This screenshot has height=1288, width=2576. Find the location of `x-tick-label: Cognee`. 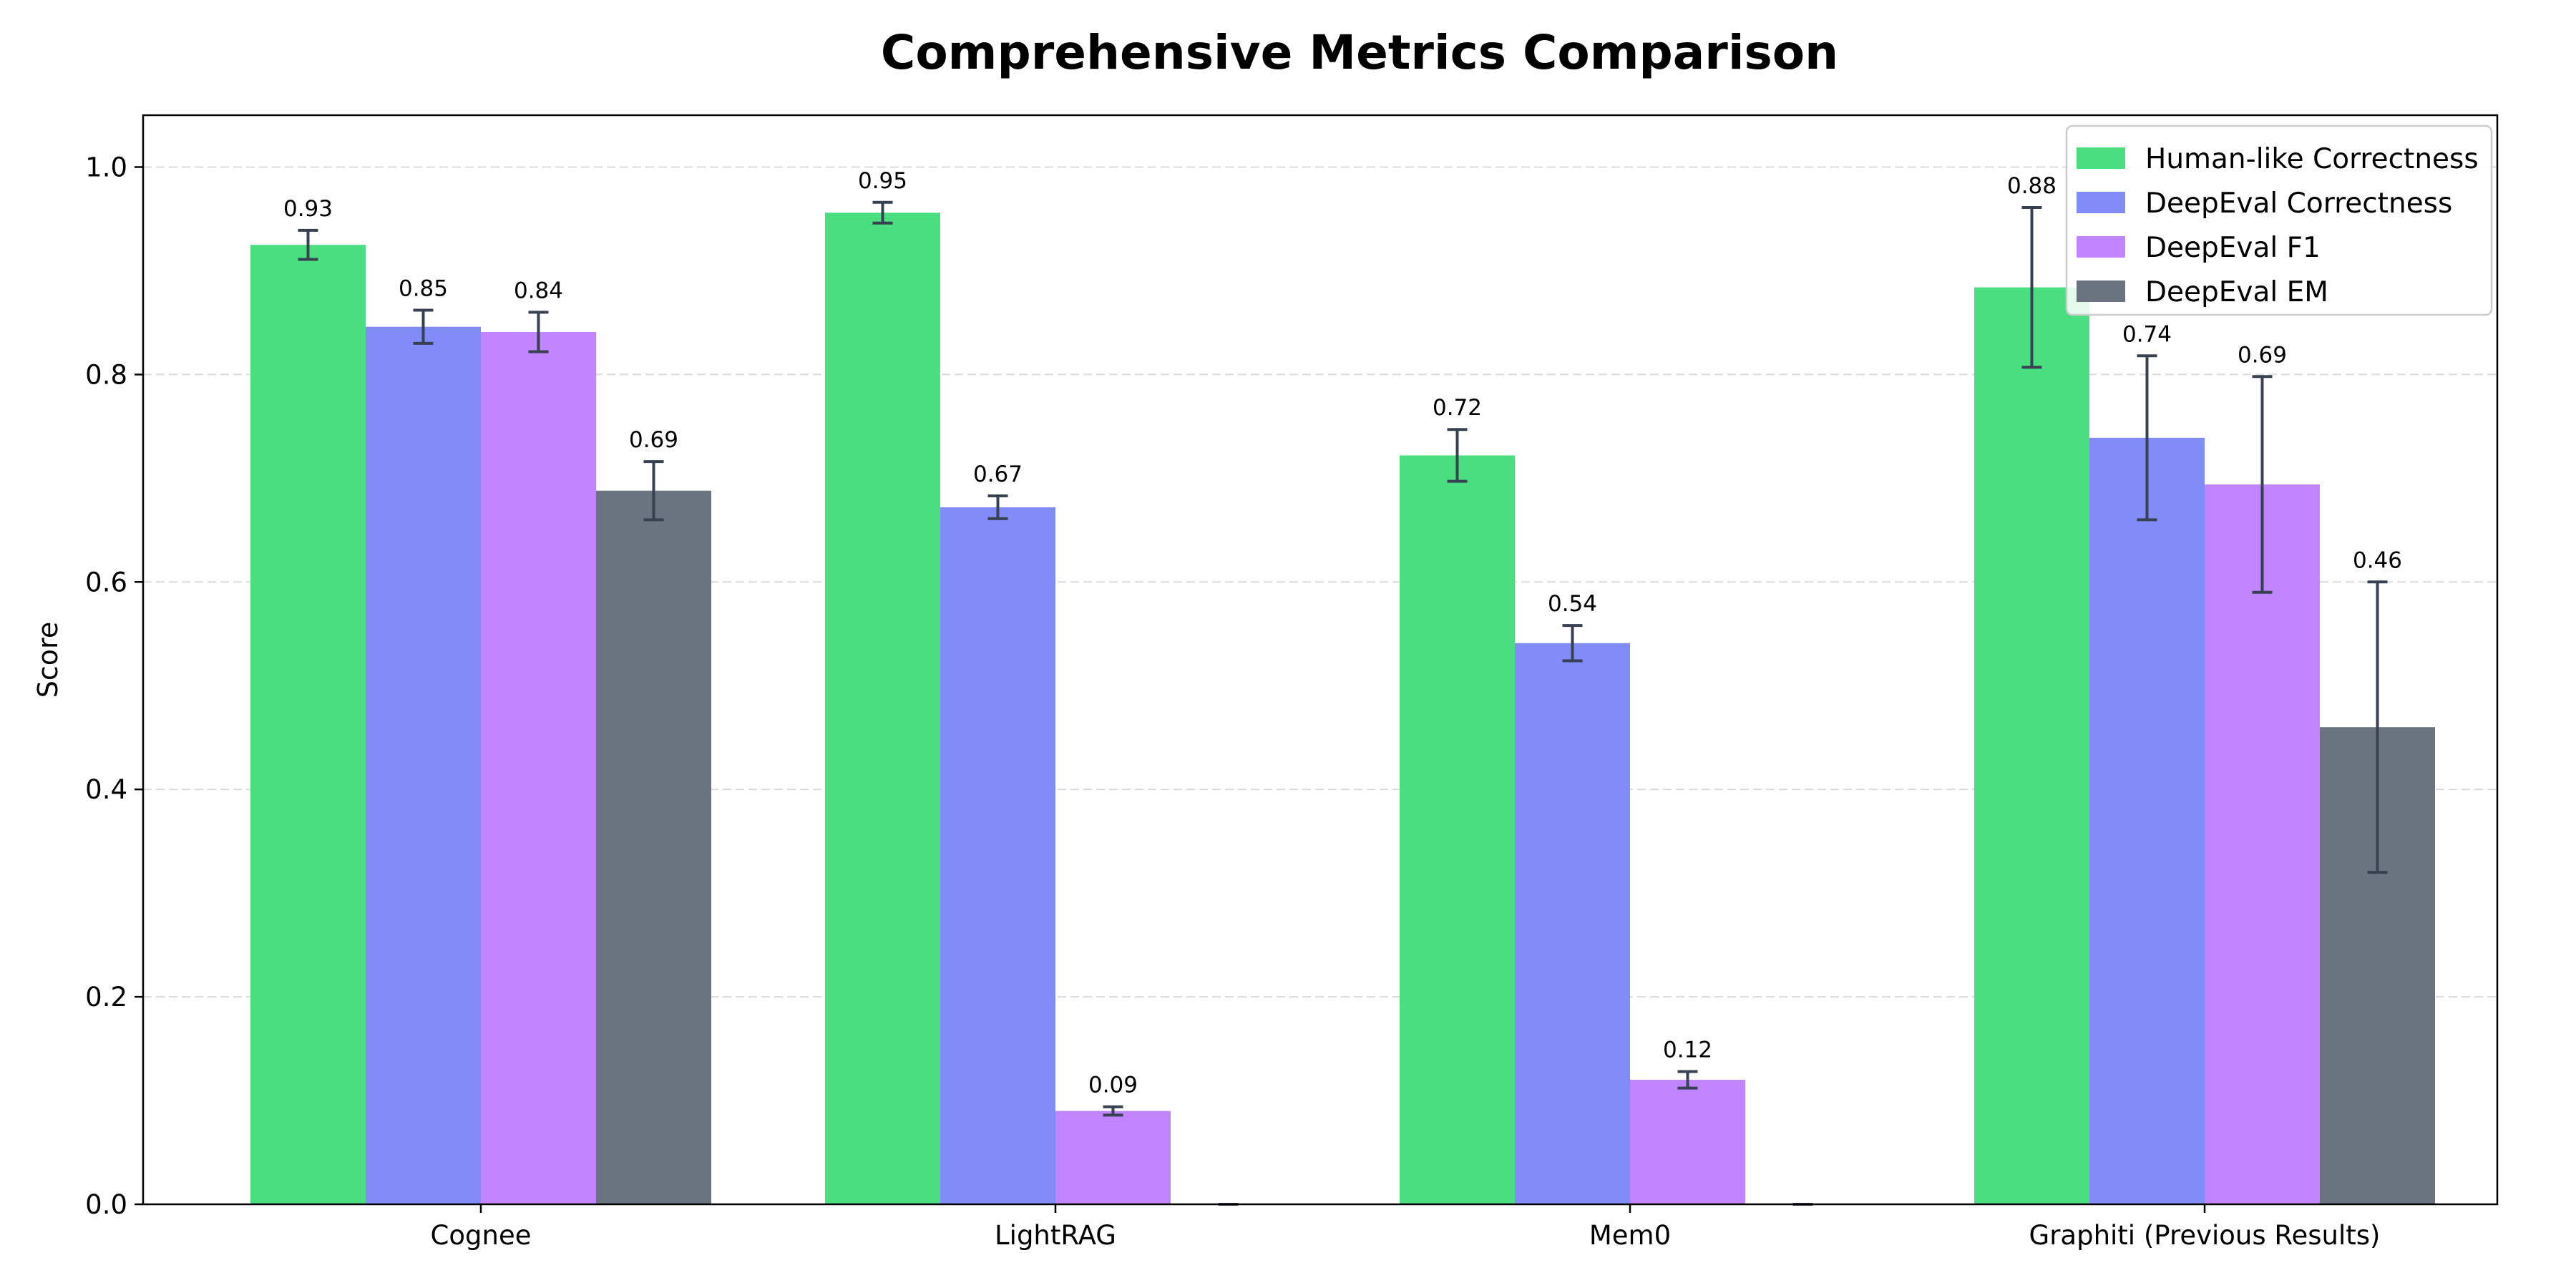

x-tick-label: Cognee is located at coordinates (481, 1235).